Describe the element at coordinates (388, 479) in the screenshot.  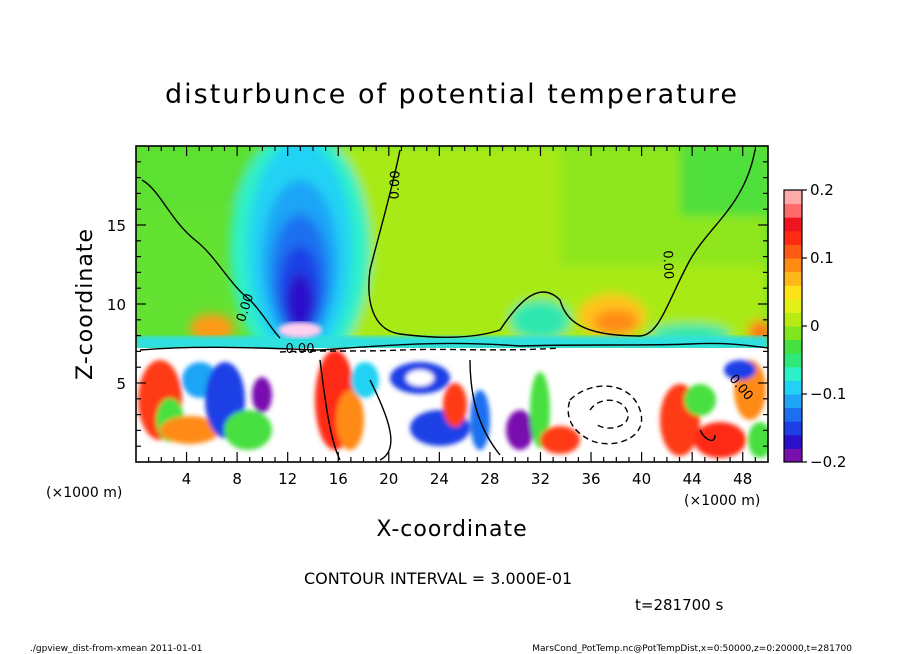
I see `x-tick-label: 20` at that location.